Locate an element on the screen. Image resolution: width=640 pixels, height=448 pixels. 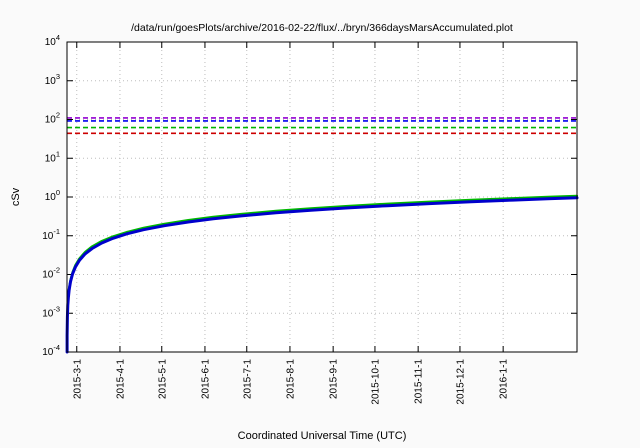
x-tick-label: 2015-4-1 is located at coordinates (120, 379).